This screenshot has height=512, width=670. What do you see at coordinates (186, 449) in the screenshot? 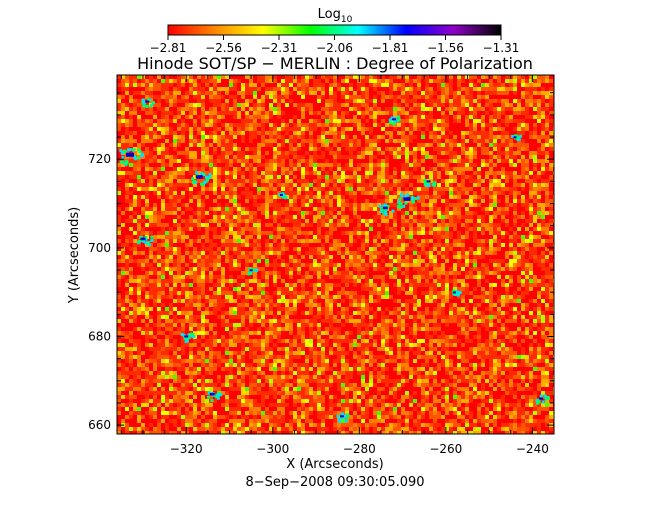
I see `x-tick-label: −320` at bounding box center [186, 449].